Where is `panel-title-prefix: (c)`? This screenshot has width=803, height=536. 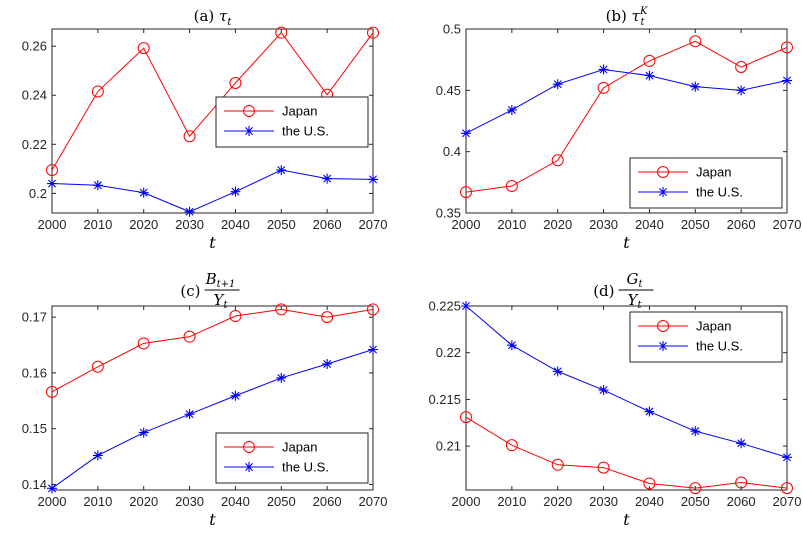
panel-title-prefix: (c) is located at coordinates (190, 291).